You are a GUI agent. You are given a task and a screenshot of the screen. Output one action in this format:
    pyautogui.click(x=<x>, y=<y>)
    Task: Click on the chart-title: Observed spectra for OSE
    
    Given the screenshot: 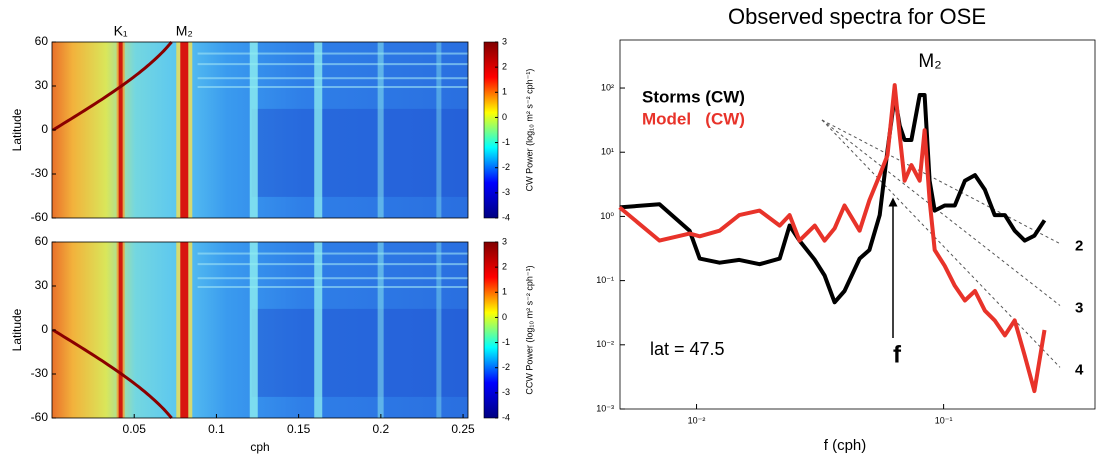 What is the action you would take?
    pyautogui.click(x=857, y=16)
    